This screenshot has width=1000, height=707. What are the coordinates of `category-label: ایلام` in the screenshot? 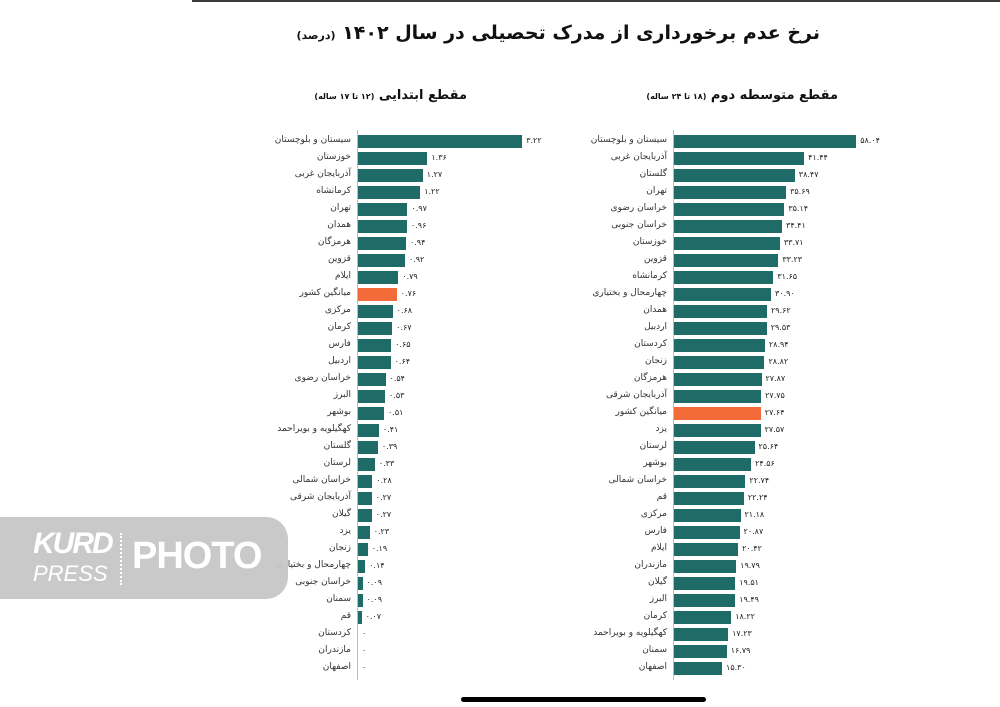 It's located at (343, 276).